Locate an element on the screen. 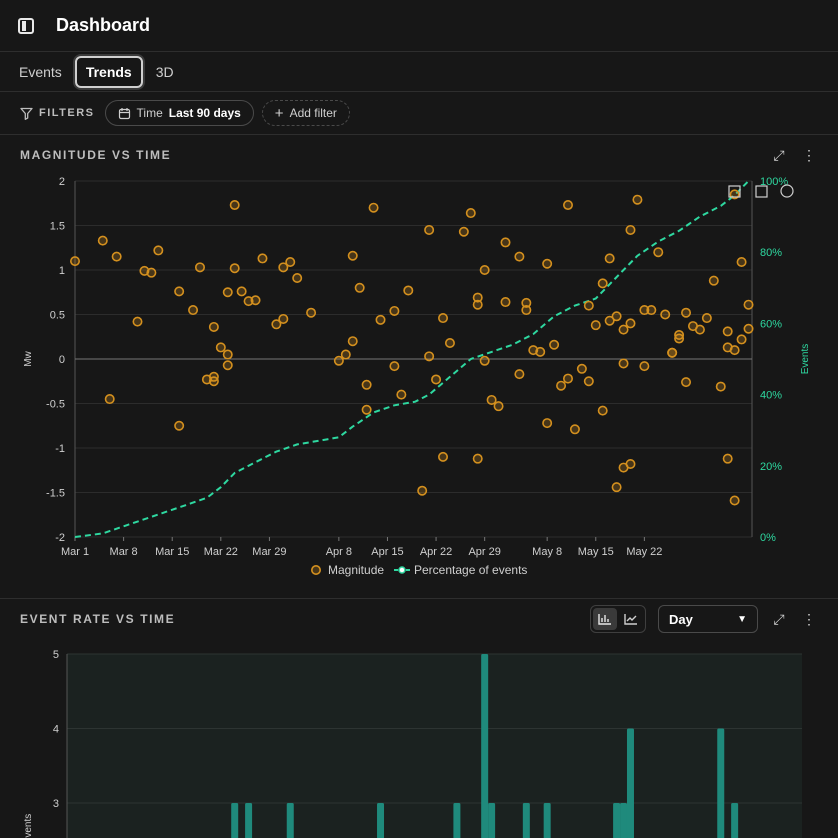  x-tick-label: Mar 8 is located at coordinates (124, 552).